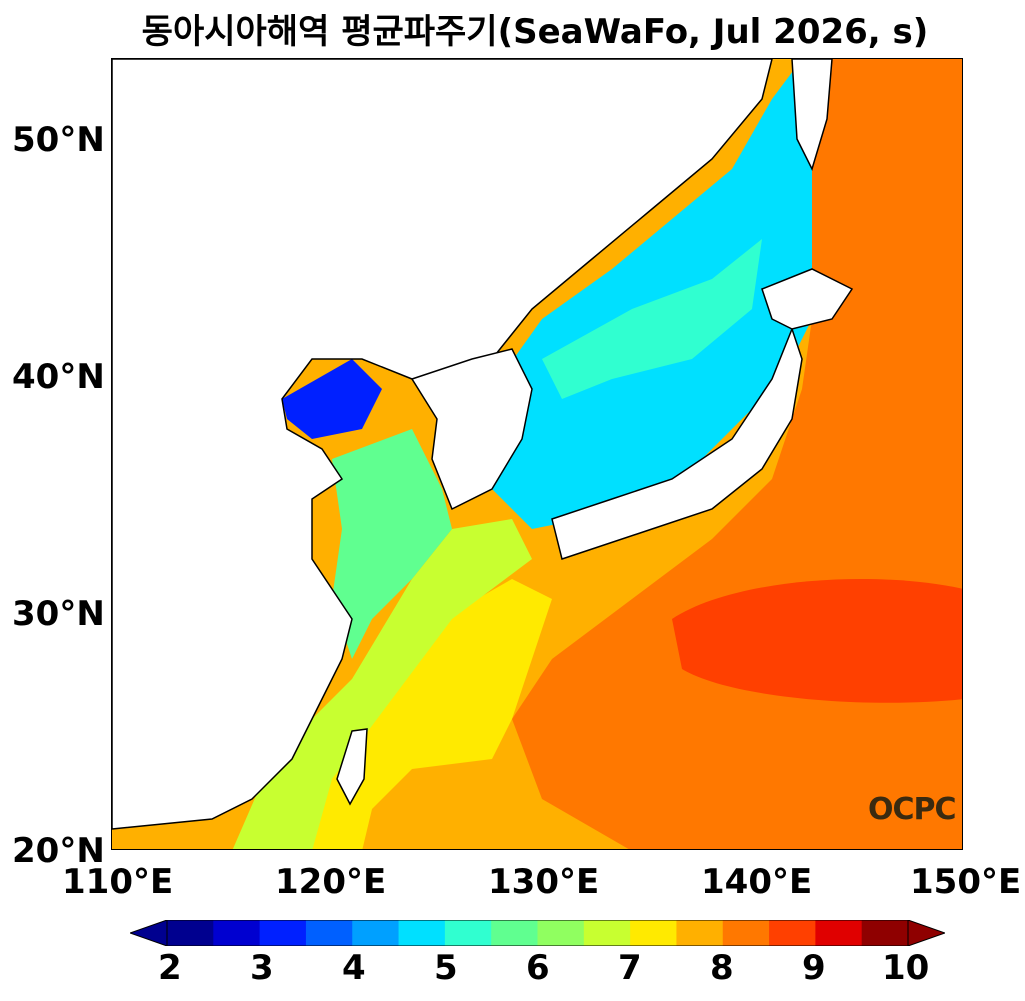 This screenshot has width=1025, height=1001. I want to click on lat-label-50n: 50°N, so click(58, 140).